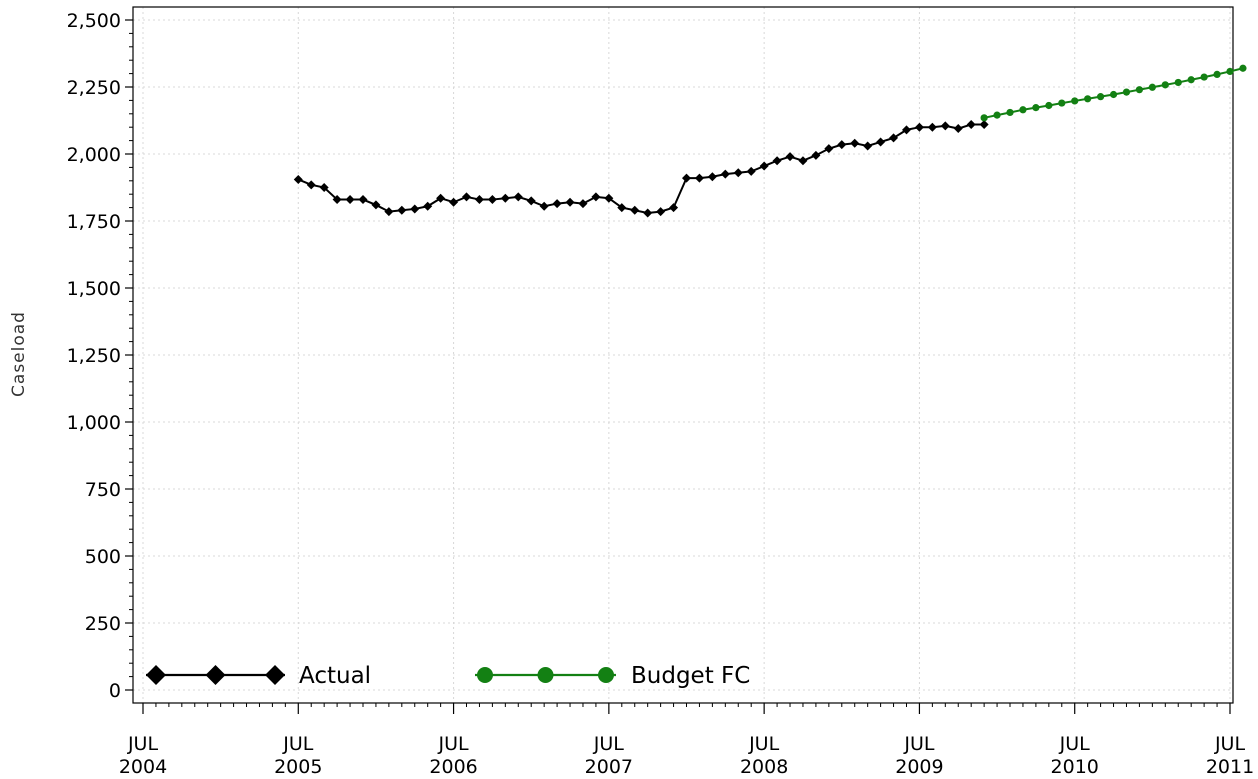 Image resolution: width=1258 pixels, height=779 pixels. I want to click on y-tick-label: 2,500, so click(94, 21).